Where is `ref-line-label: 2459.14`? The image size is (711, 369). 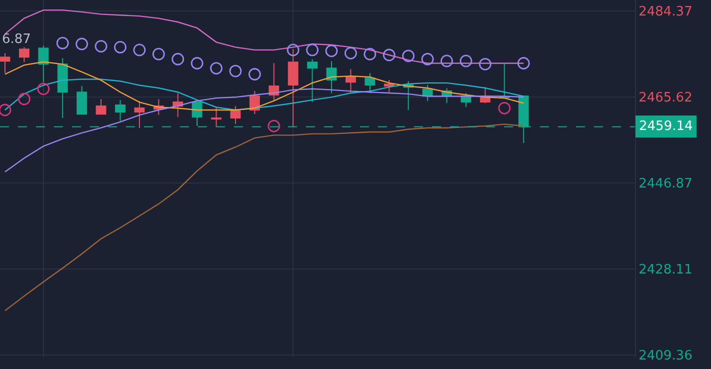
ref-line-label: 2459.14 is located at coordinates (666, 126).